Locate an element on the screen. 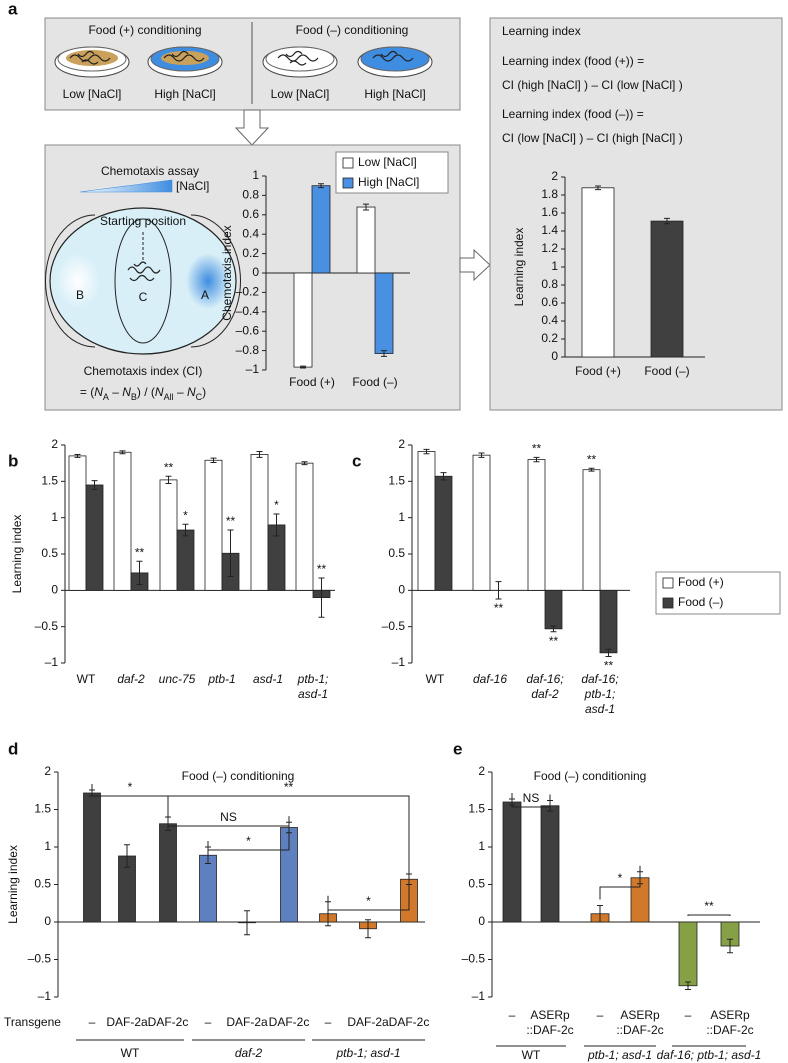  text-line: asd-1 is located at coordinates (313, 694).